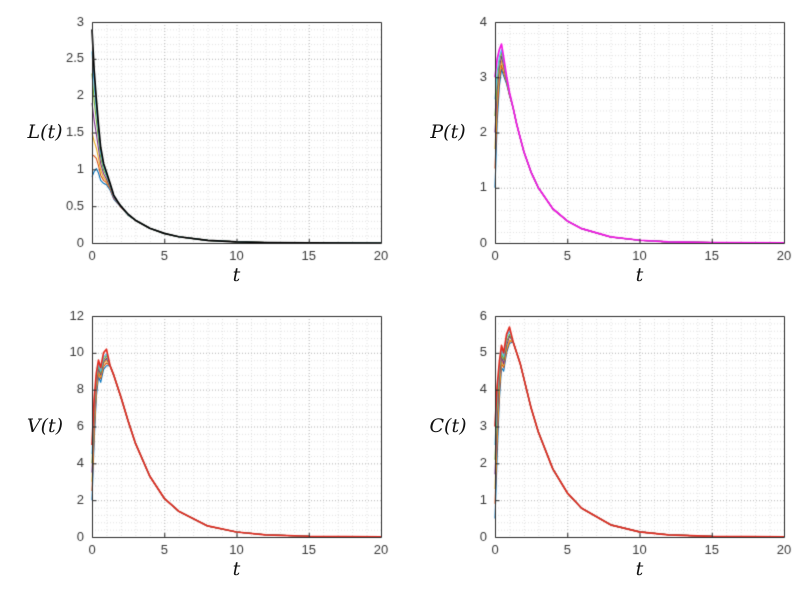 This screenshot has height=589, width=806. Describe the element at coordinates (236, 275) in the screenshot. I see `x-axis-label-L: t` at that location.